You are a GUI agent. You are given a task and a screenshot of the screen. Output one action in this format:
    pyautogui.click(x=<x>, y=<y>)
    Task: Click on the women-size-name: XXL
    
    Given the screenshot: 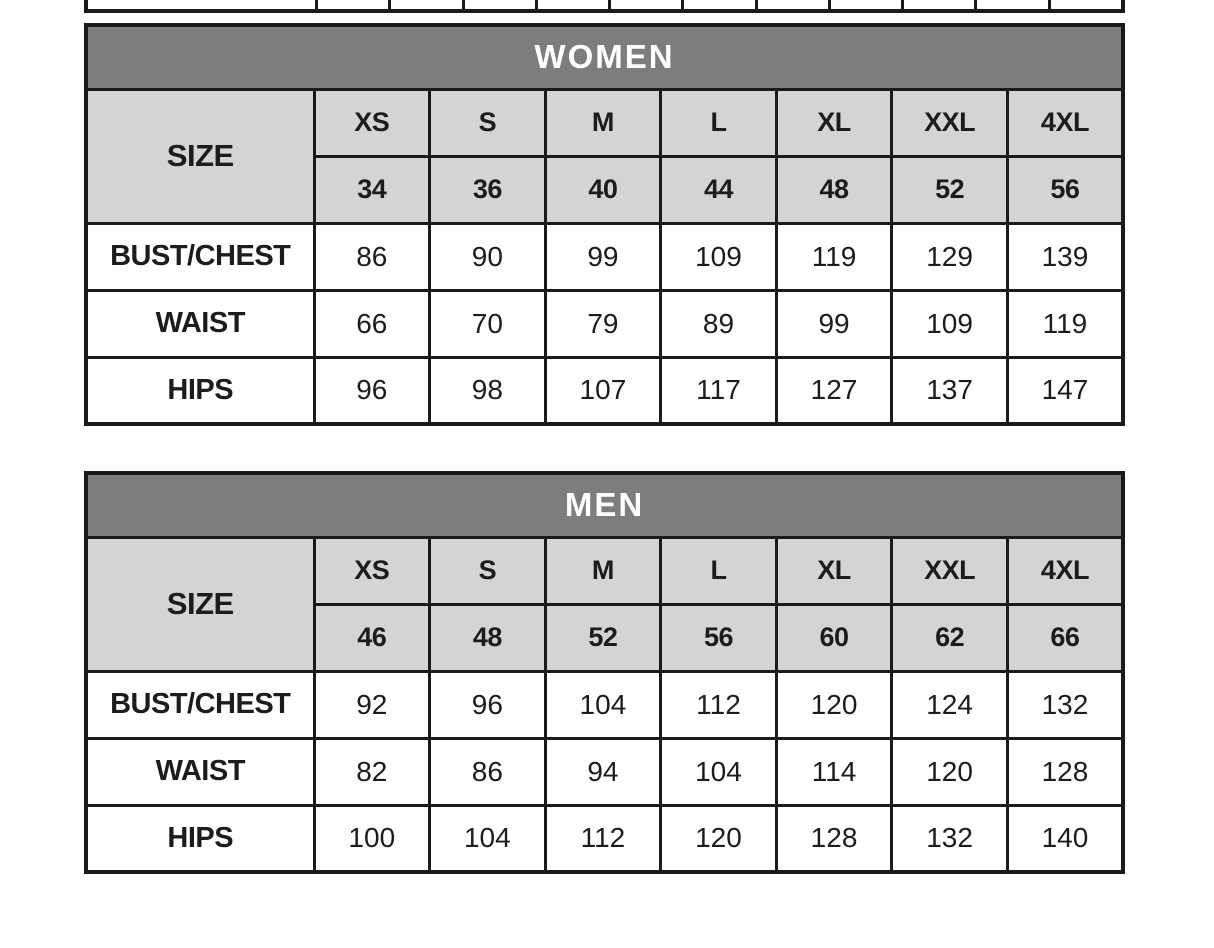 What is the action you would take?
    pyautogui.click(x=949, y=122)
    